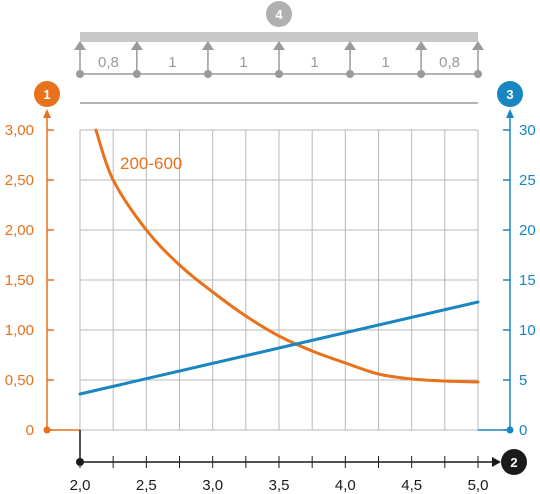 The width and height of the screenshot is (540, 494). I want to click on x-tick-label: 4,5, so click(411, 485).